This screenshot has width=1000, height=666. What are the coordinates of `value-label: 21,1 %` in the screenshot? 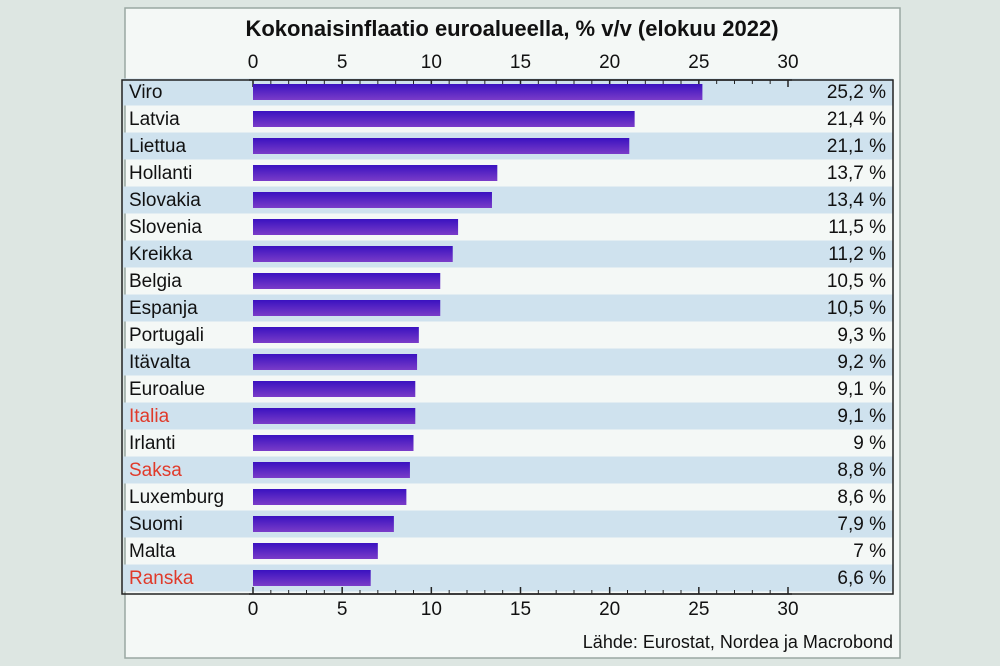 It's located at (856, 146).